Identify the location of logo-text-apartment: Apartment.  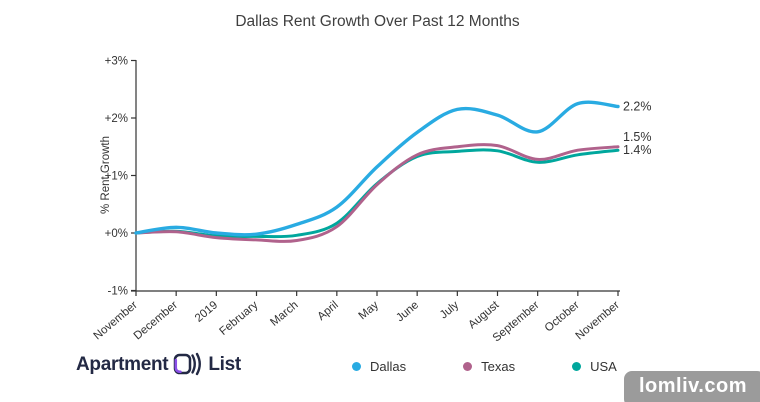
(122, 364).